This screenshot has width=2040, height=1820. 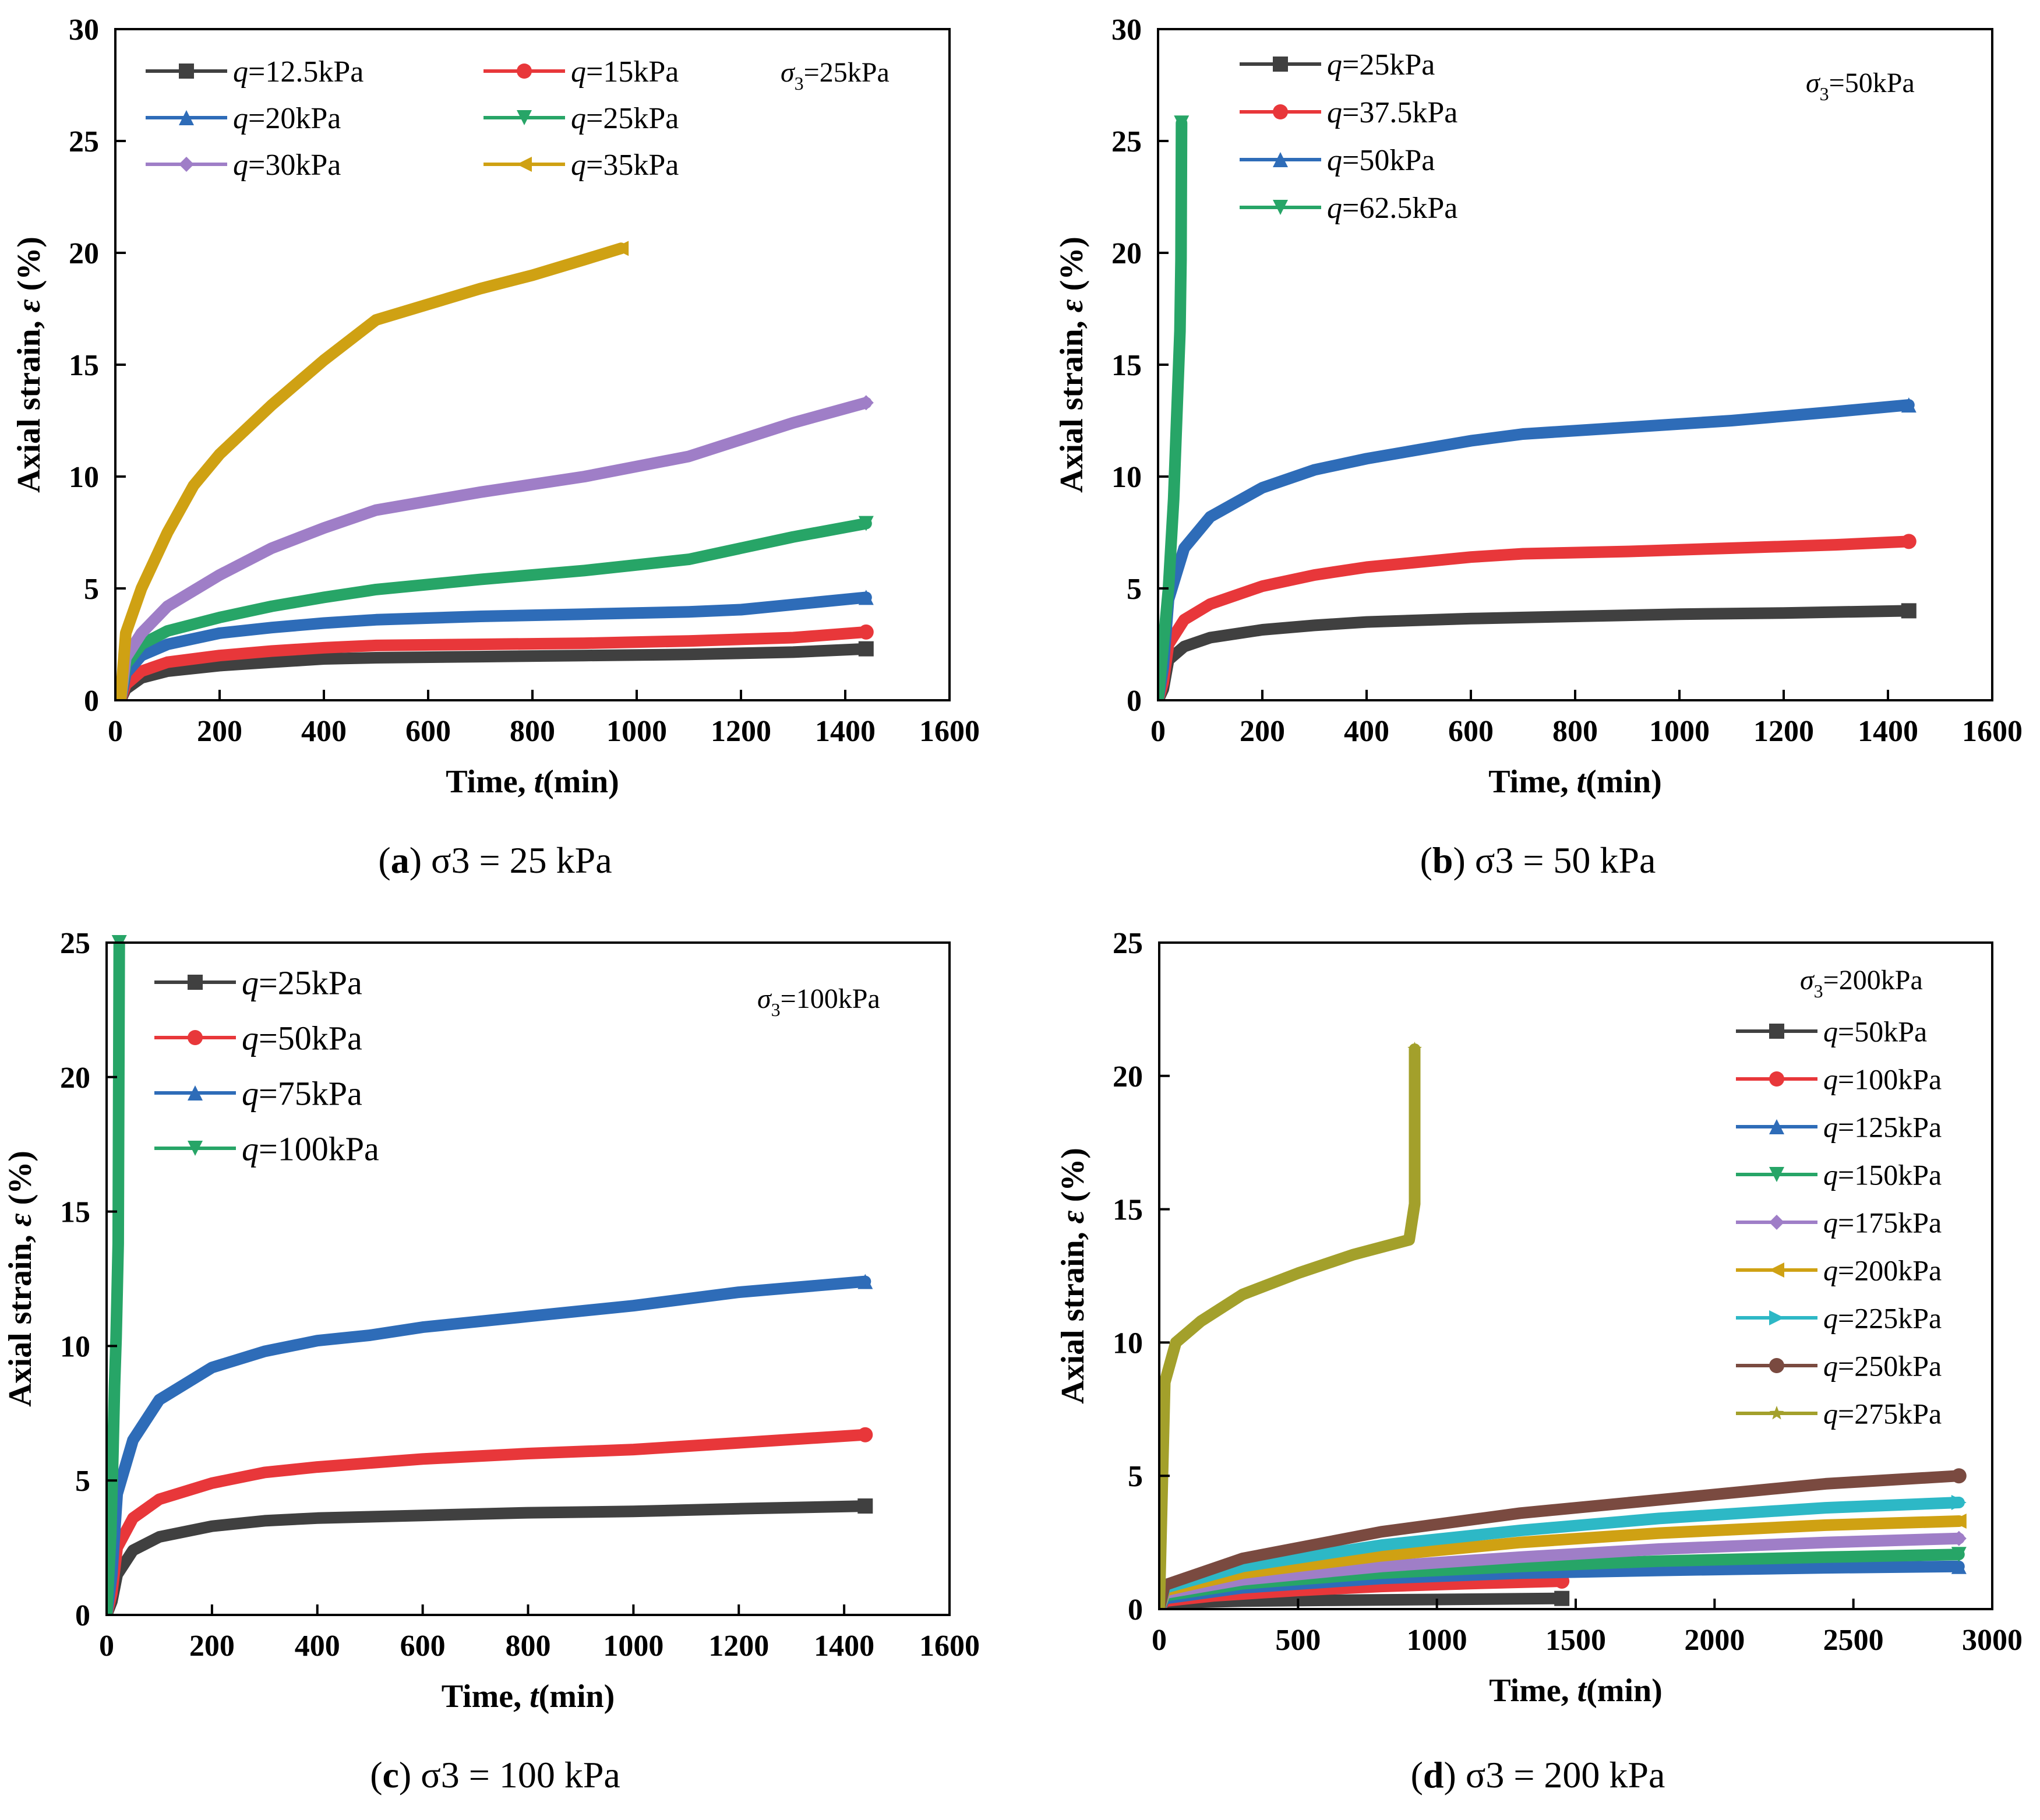 What do you see at coordinates (1381, 160) in the screenshot?
I see `legend-label-b-3: q=50kPa` at bounding box center [1381, 160].